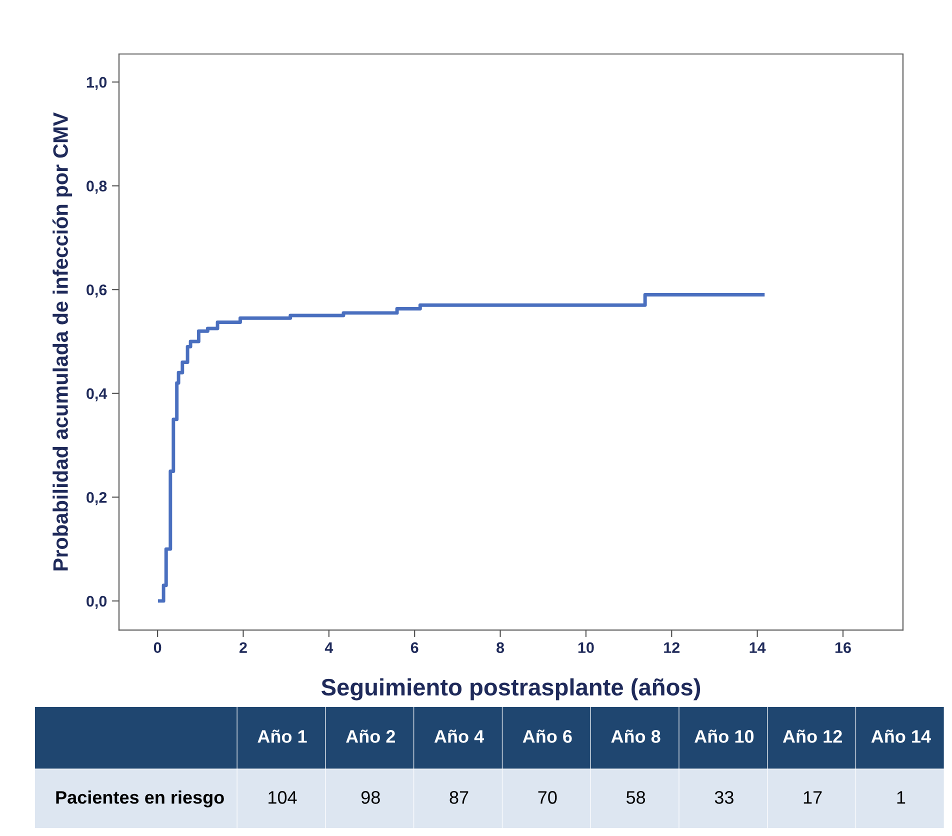 The width and height of the screenshot is (952, 836). I want to click on x-tick-label: 16, so click(843, 648).